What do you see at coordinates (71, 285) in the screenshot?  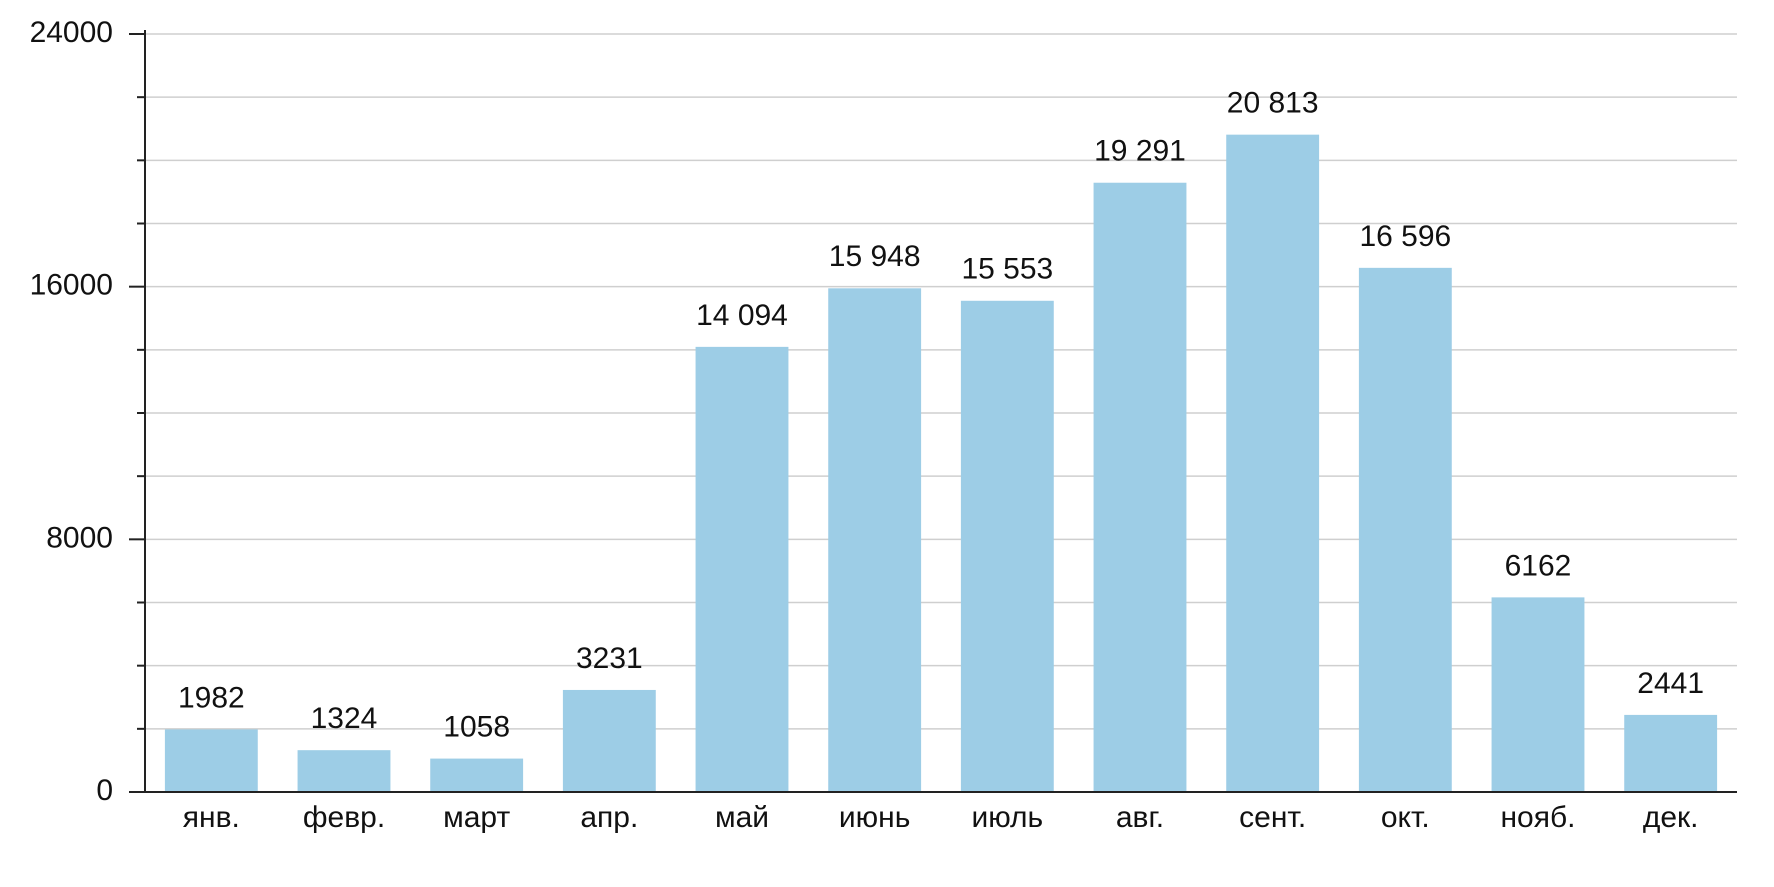 I see `y-tick-label: 16000` at bounding box center [71, 285].